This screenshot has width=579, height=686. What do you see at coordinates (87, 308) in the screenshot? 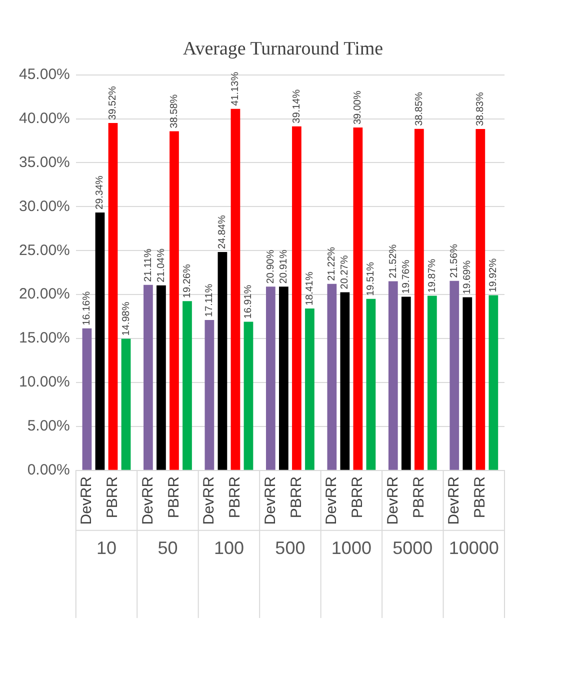
I see `data-label: 16.16%` at bounding box center [87, 308].